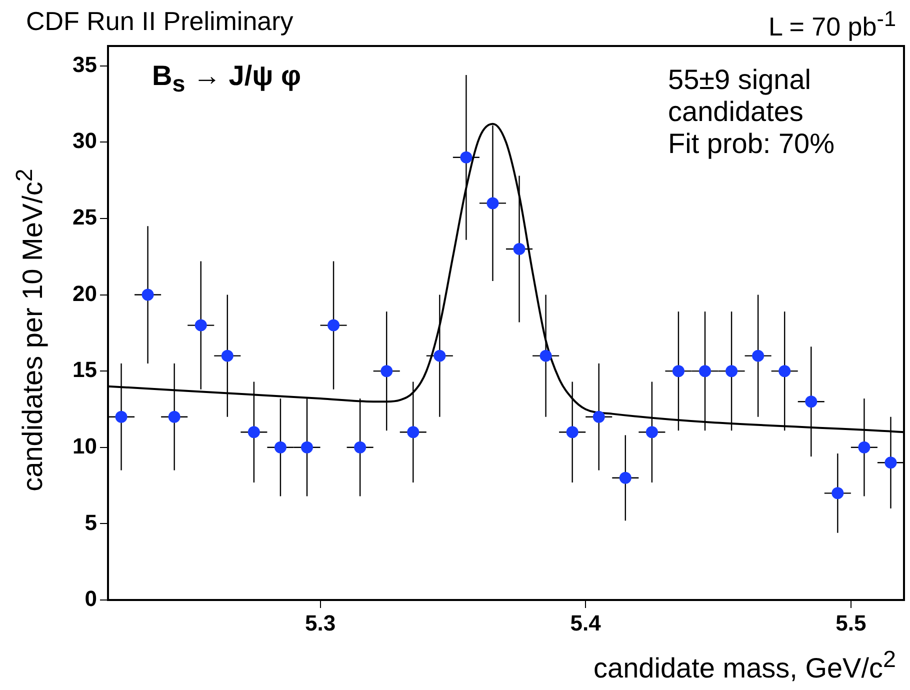 This screenshot has width=910, height=690. I want to click on y-tick-label: 5, so click(90, 522).